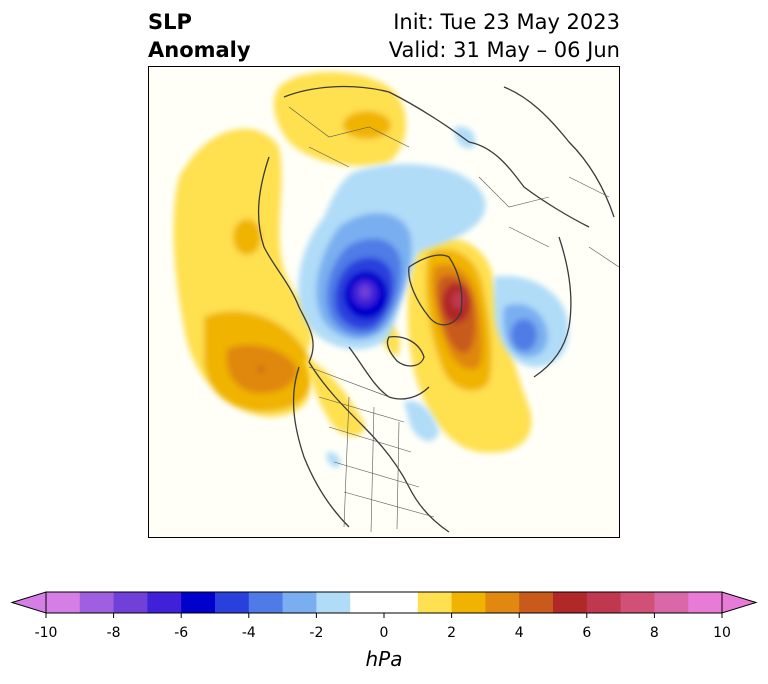 This screenshot has width=768, height=684. I want to click on colorbar-tick-label: 10, so click(722, 633).